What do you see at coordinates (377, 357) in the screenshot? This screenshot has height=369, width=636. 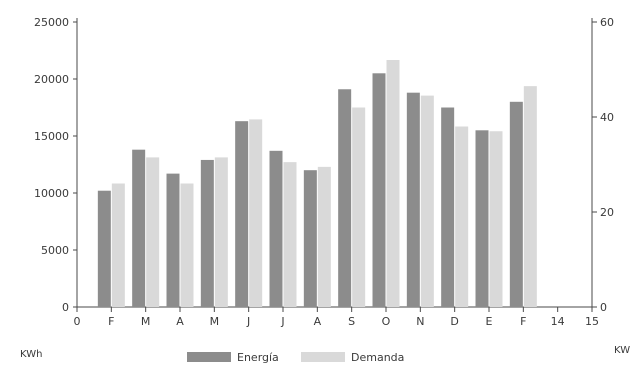 I see `legend-label: Demanda` at bounding box center [377, 357].